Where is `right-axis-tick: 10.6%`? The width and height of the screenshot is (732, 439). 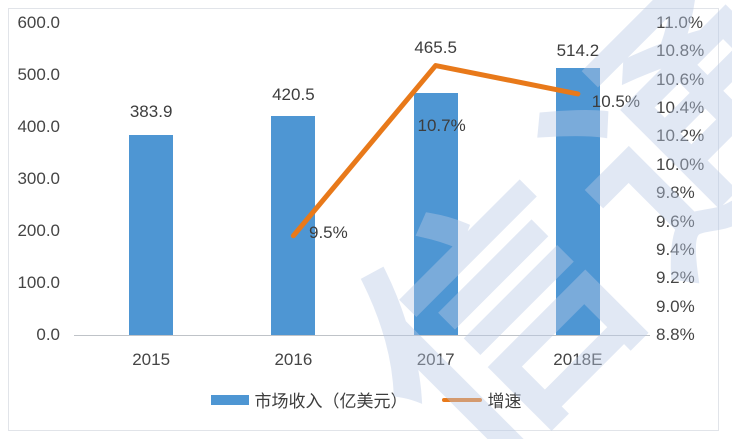 right-axis-tick: 10.6% is located at coordinates (680, 79).